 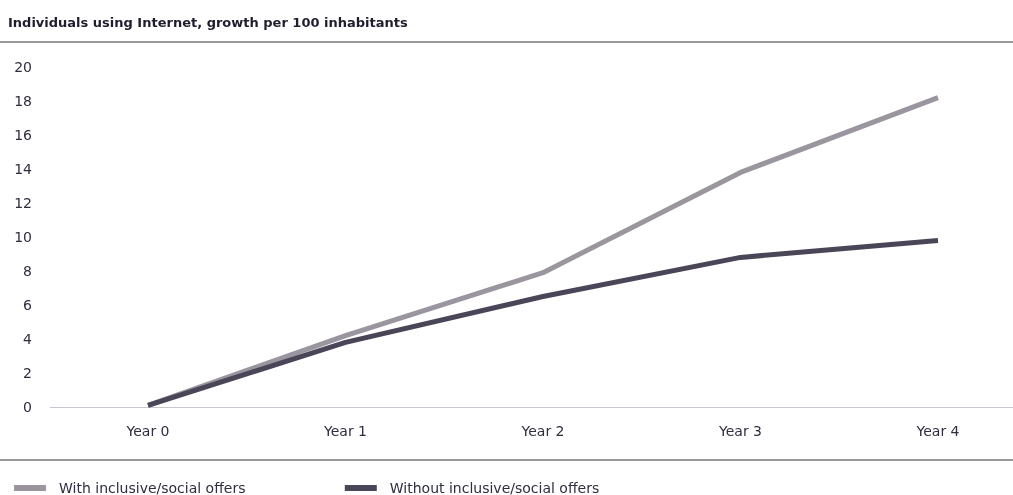 I want to click on y-tick-label: 12, so click(x=23, y=202).